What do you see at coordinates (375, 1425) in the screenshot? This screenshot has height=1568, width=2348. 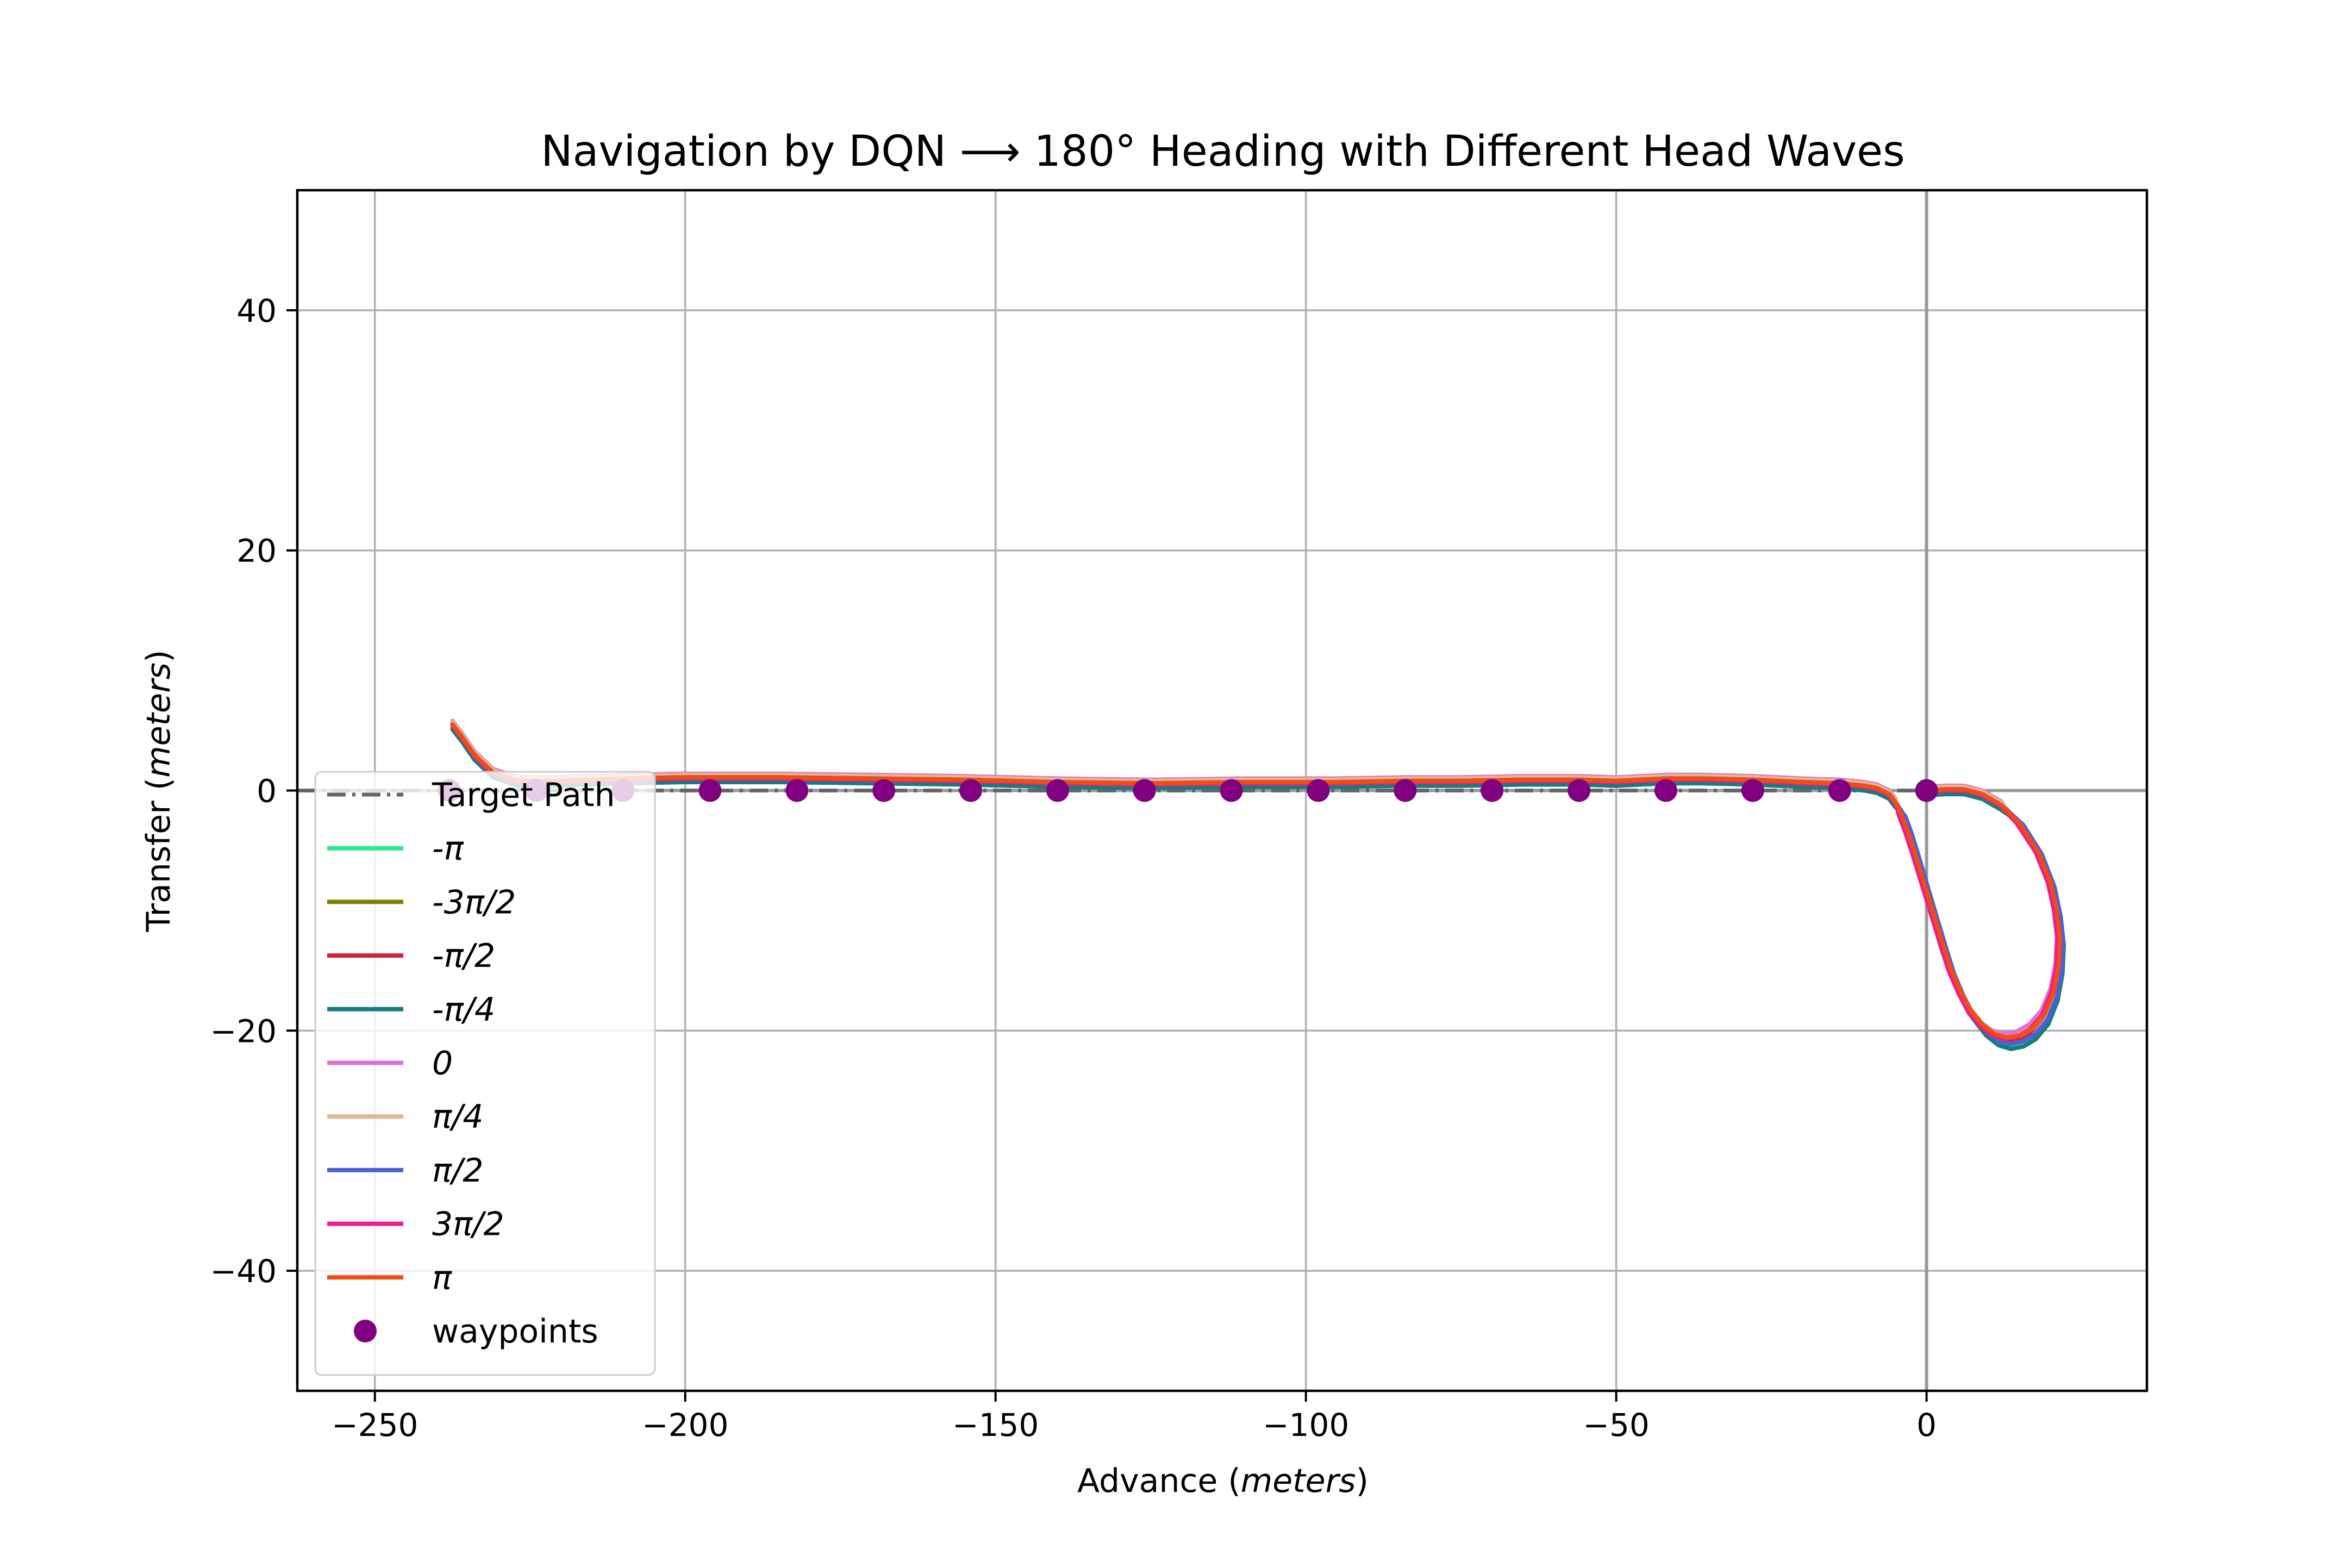 I see `x-tick-label: −250` at bounding box center [375, 1425].